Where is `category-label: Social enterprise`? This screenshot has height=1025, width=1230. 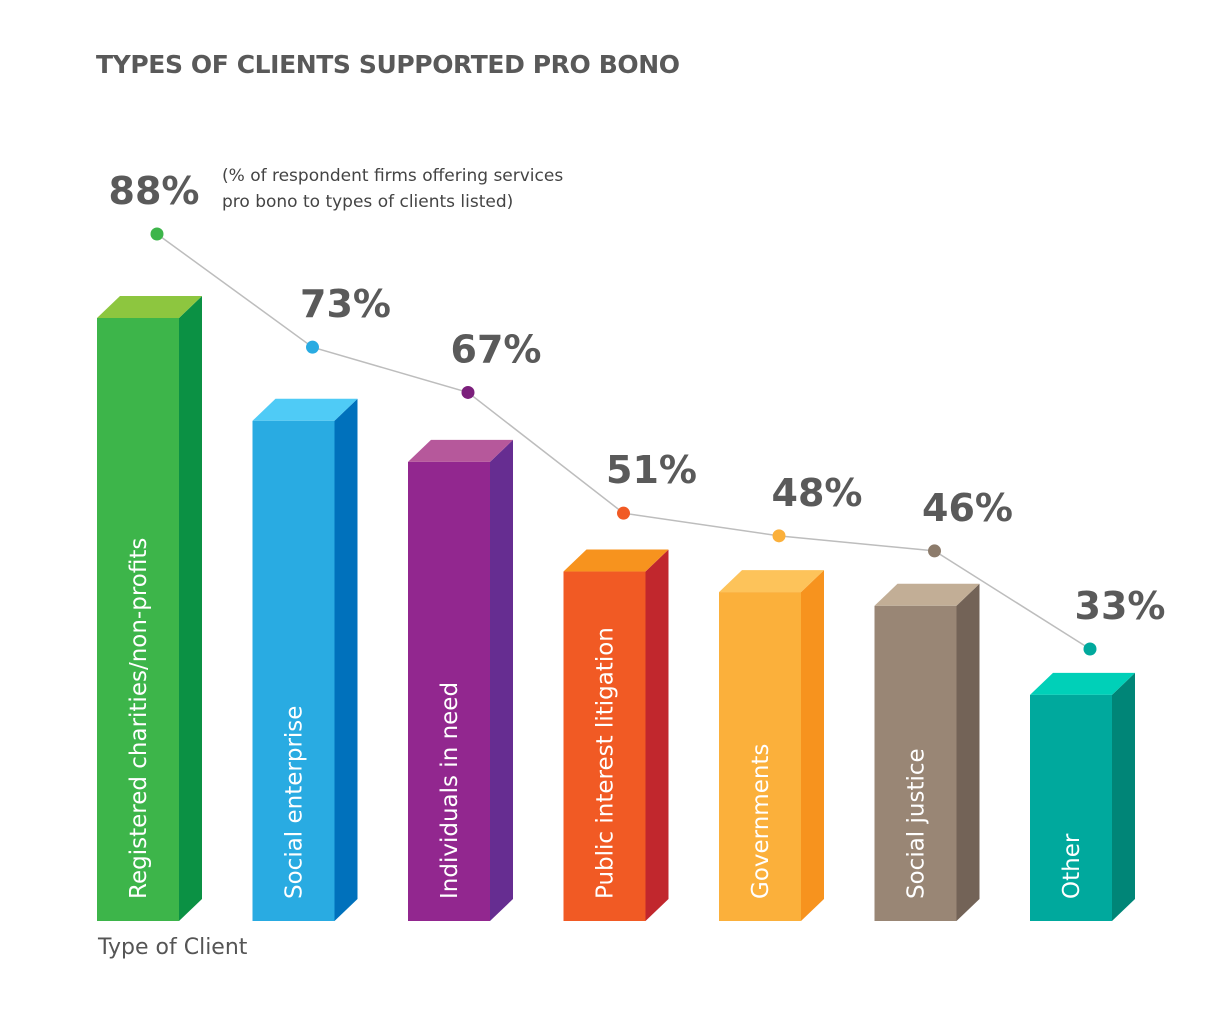 category-label: Social enterprise is located at coordinates (295, 802).